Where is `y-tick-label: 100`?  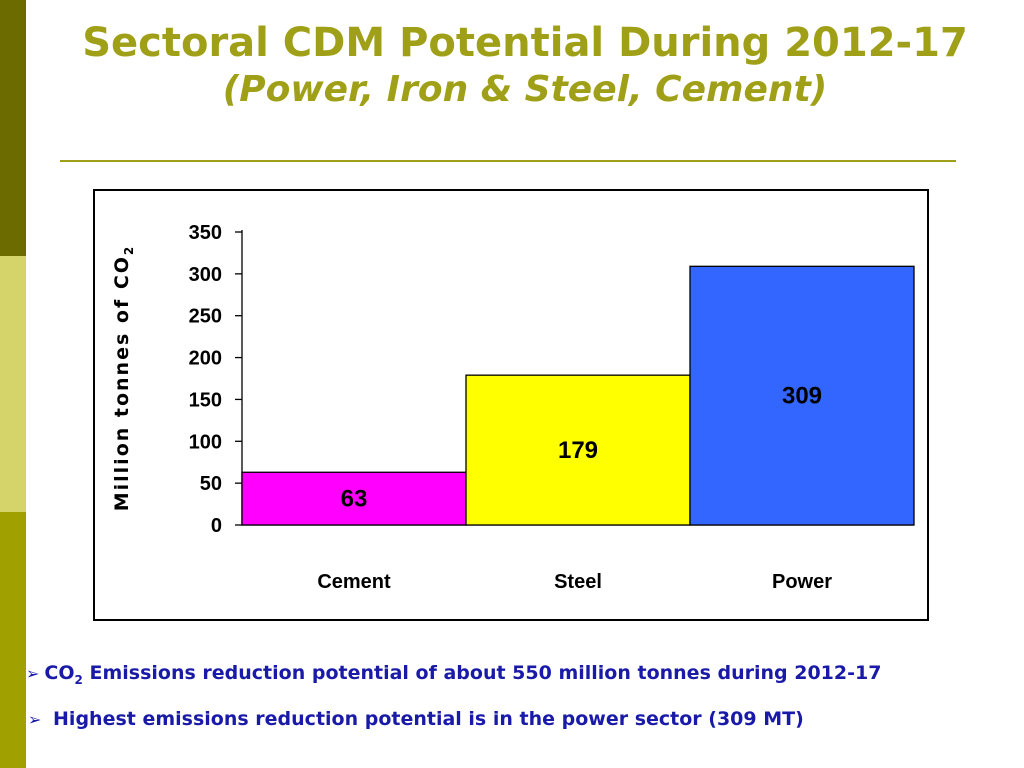
y-tick-label: 100 is located at coordinates (205, 442).